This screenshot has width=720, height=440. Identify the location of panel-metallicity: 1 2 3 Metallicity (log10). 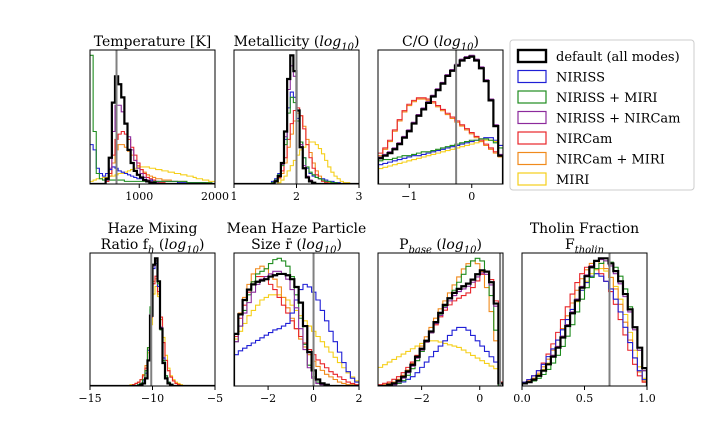
(297, 118).